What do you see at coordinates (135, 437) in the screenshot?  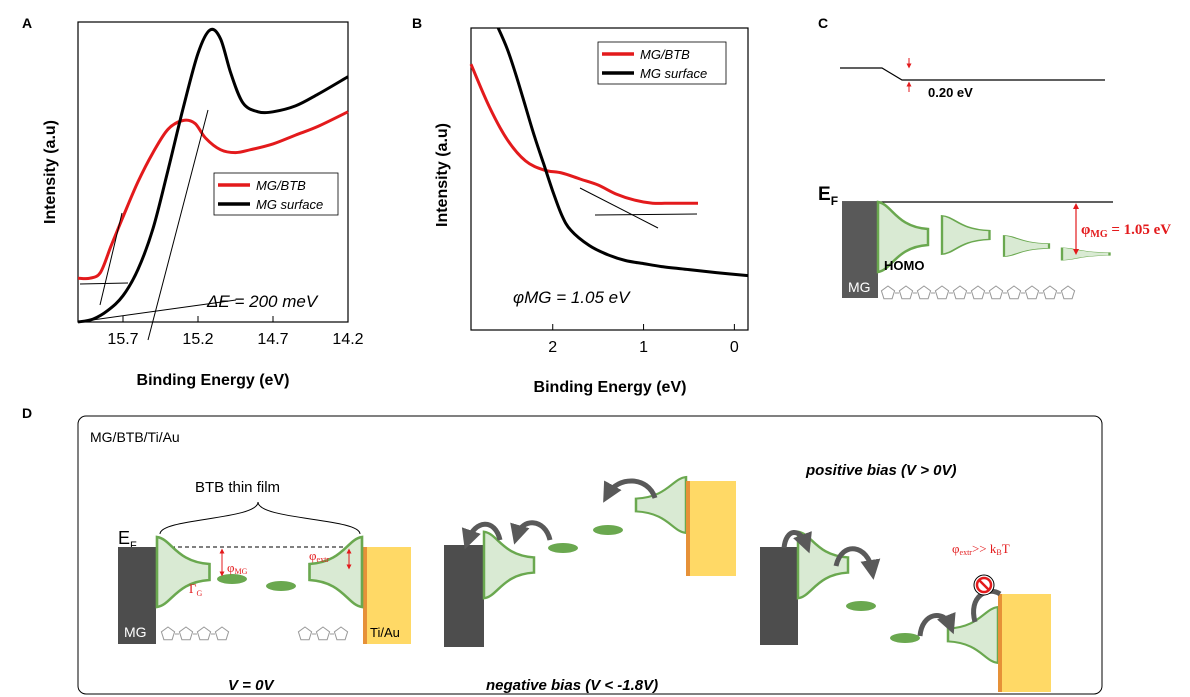 I see `device-title: MG/BTB/Ti/Au` at bounding box center [135, 437].